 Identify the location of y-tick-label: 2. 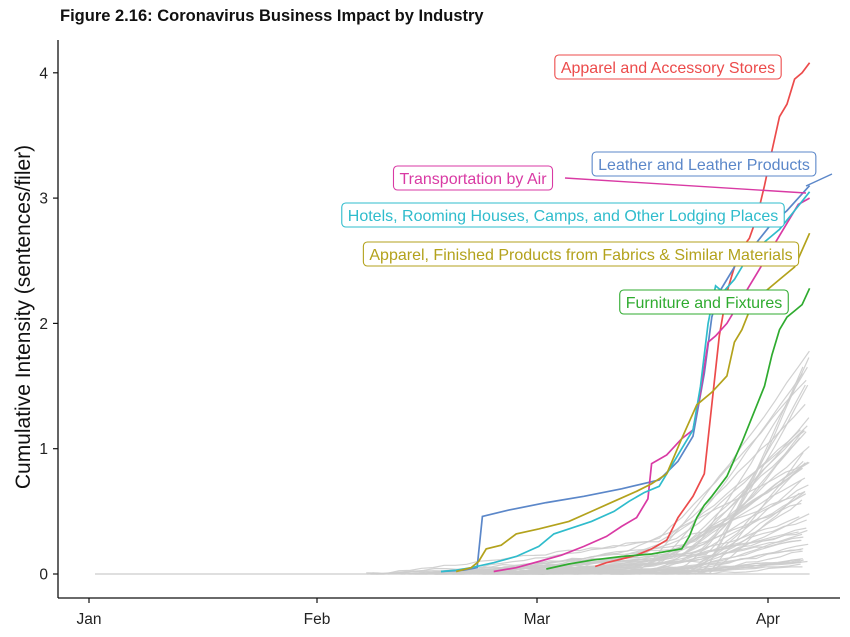
(43, 324).